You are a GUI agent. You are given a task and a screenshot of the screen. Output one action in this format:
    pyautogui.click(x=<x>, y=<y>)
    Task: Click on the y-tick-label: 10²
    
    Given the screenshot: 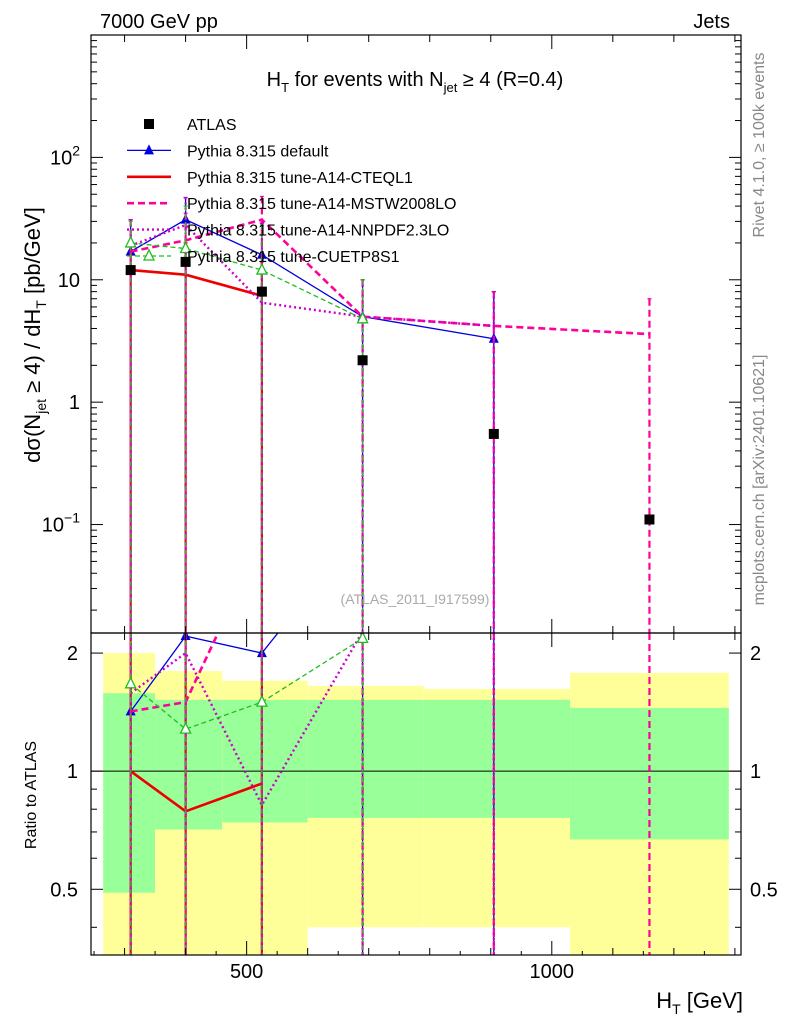 What is the action you would take?
    pyautogui.click(x=65, y=155)
    